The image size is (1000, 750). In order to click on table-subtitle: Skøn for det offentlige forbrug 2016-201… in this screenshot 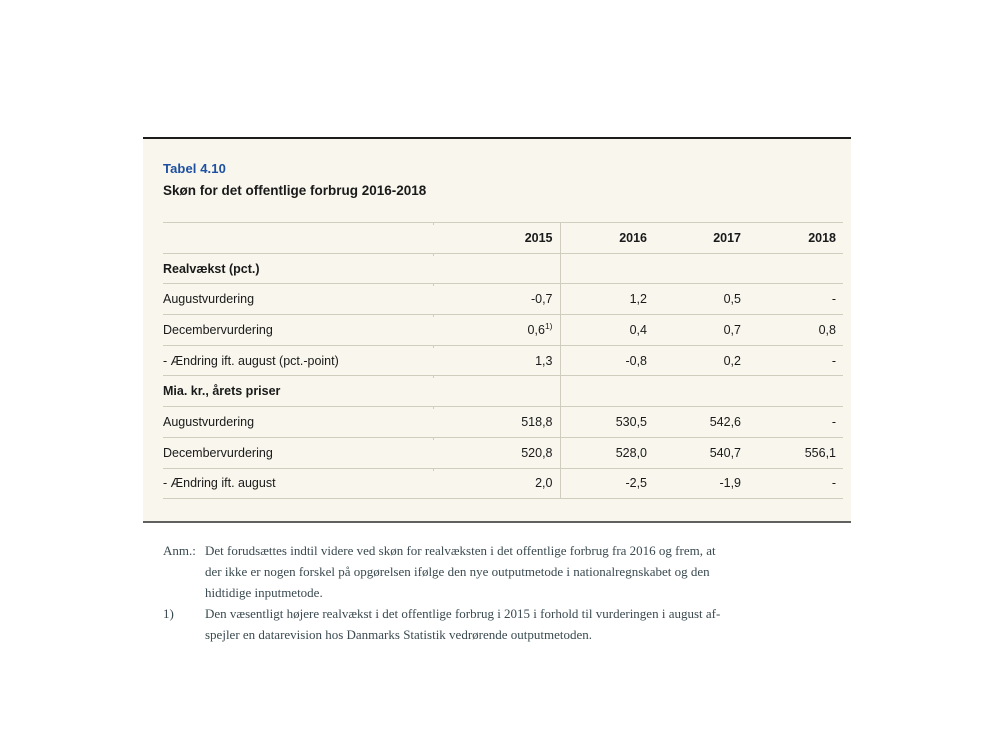, I will do `click(295, 190)`.